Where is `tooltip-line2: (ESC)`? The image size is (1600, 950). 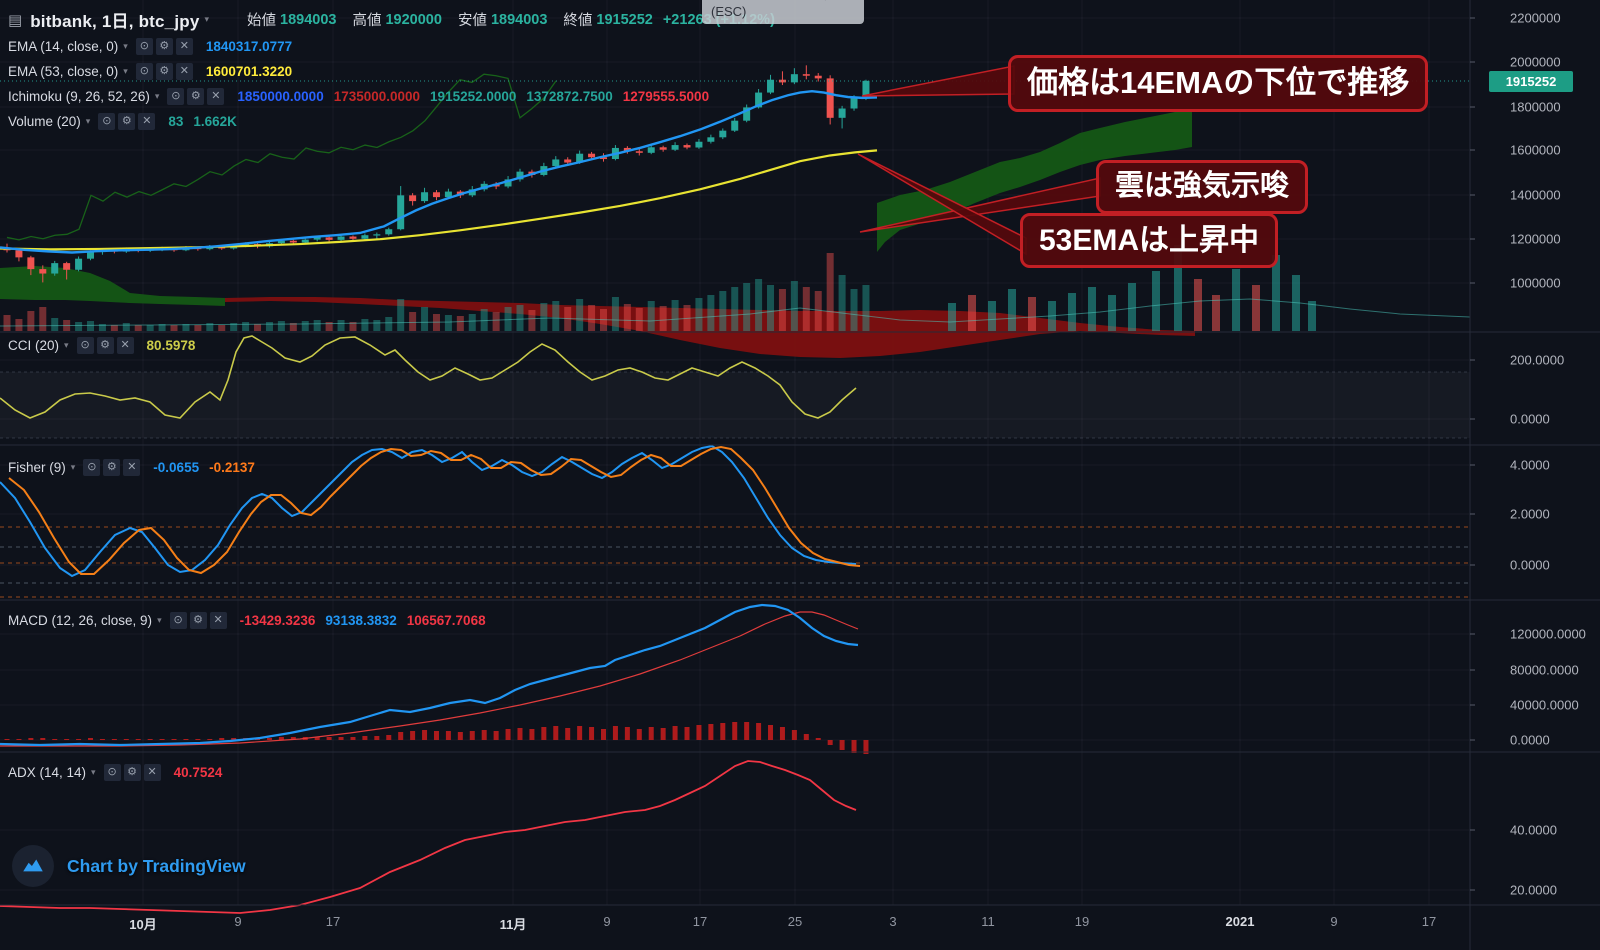 tooltip-line2: (ESC) is located at coordinates (729, 11).